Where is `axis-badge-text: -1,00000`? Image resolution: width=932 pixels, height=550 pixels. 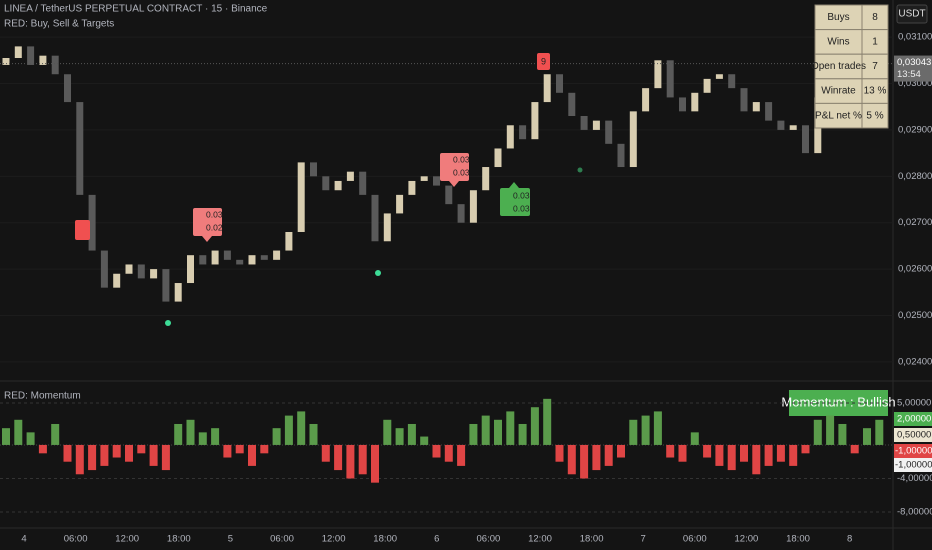
axis-badge-text: -1,00000 is located at coordinates (913, 465).